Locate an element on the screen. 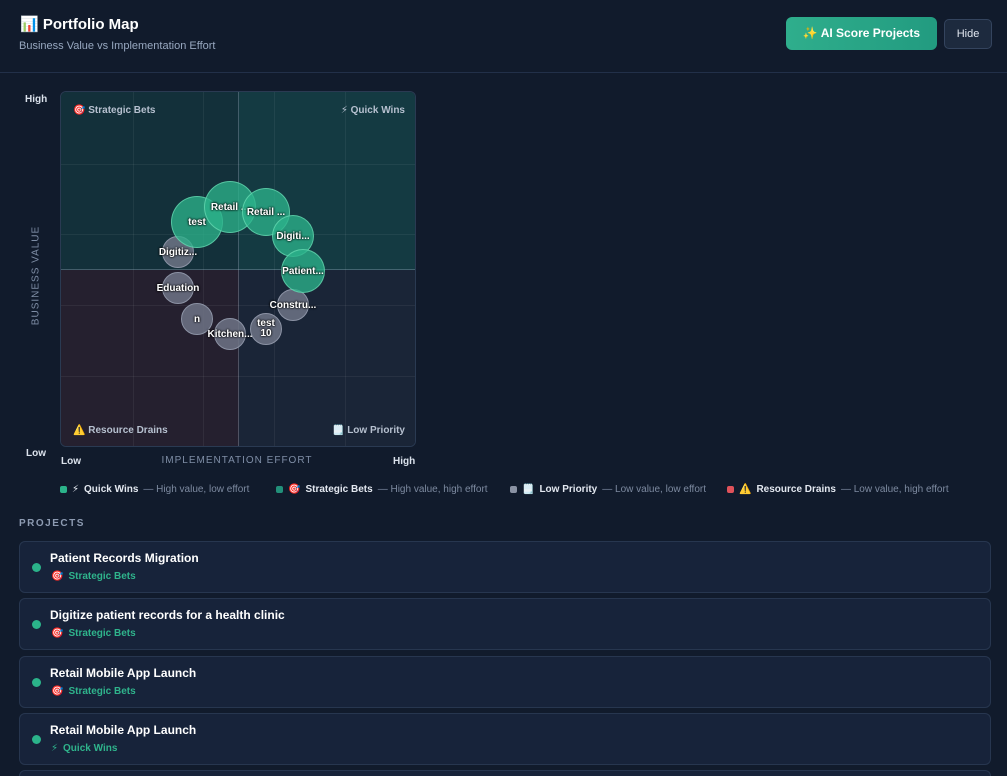 Image resolution: width=1007 pixels, height=776 pixels. quadrant-label: ⚡ Quick Wins is located at coordinates (373, 110).